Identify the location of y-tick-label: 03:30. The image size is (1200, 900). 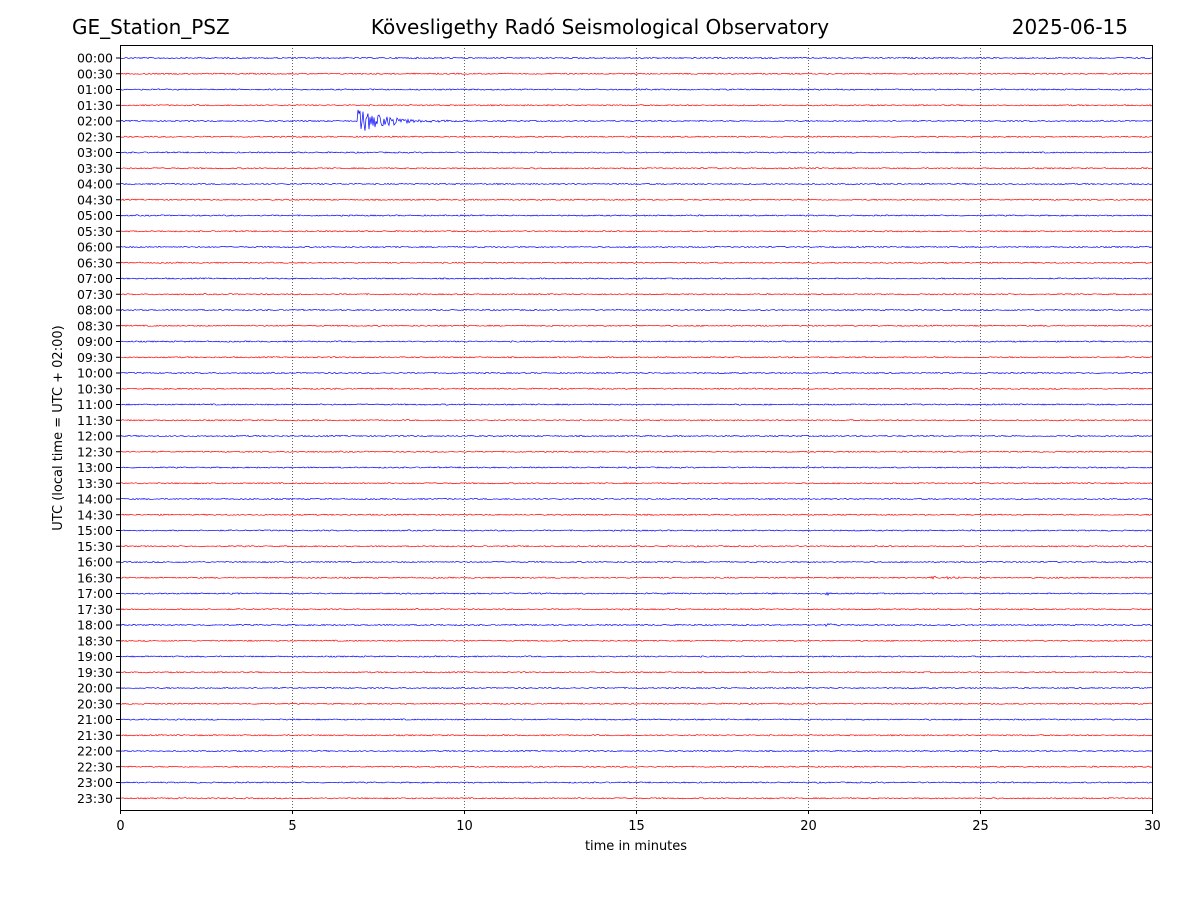
(95, 168).